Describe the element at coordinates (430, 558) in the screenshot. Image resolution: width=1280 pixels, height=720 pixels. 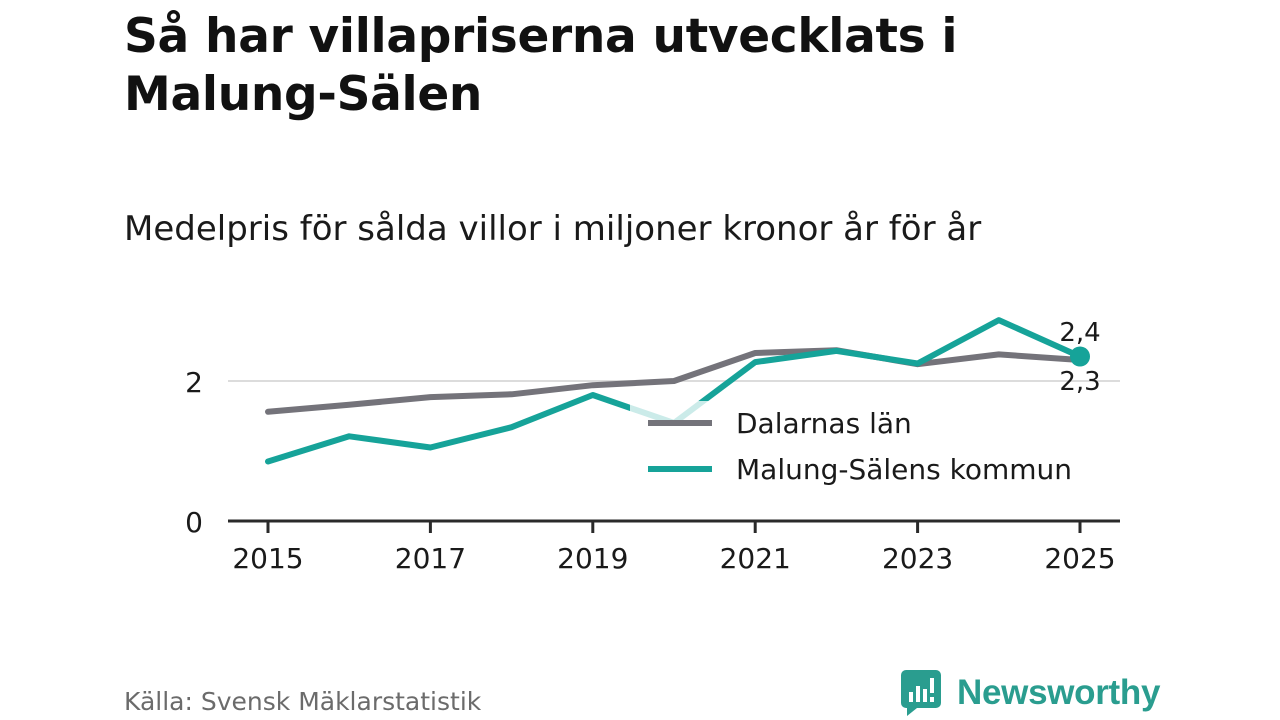
I see `x-tick-label: 2017` at that location.